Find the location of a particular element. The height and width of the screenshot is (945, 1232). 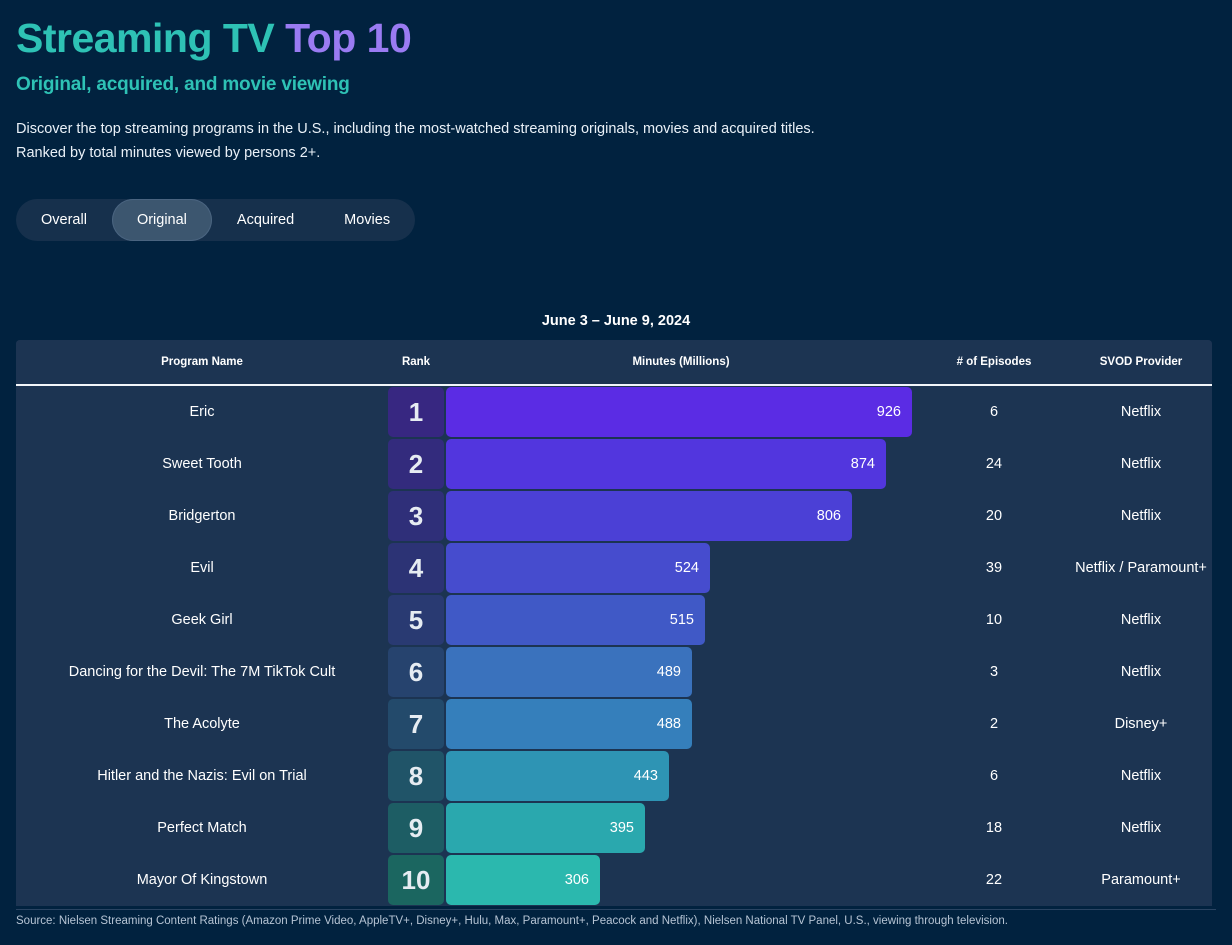

tab-movies: Movies is located at coordinates (367, 220).